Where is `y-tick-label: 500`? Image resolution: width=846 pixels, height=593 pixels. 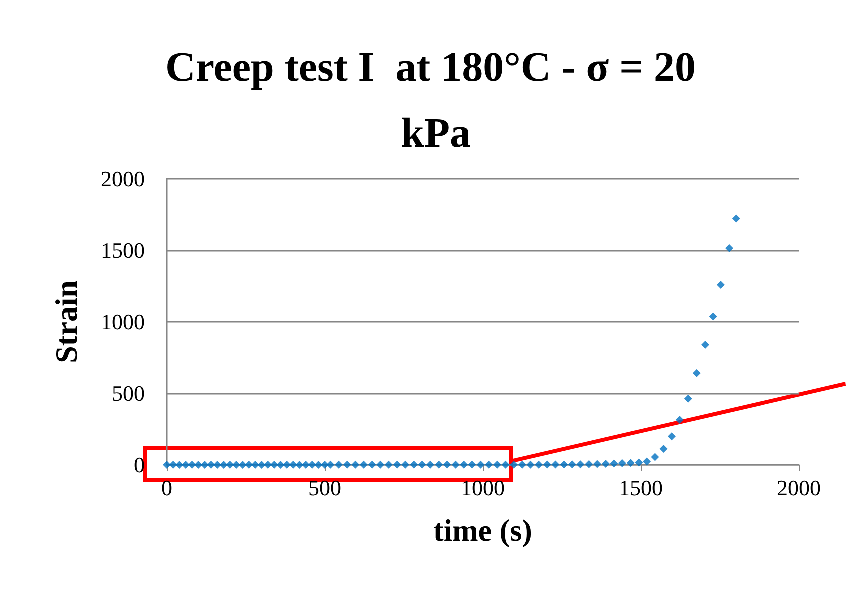
y-tick-label: 500 is located at coordinates (128, 393).